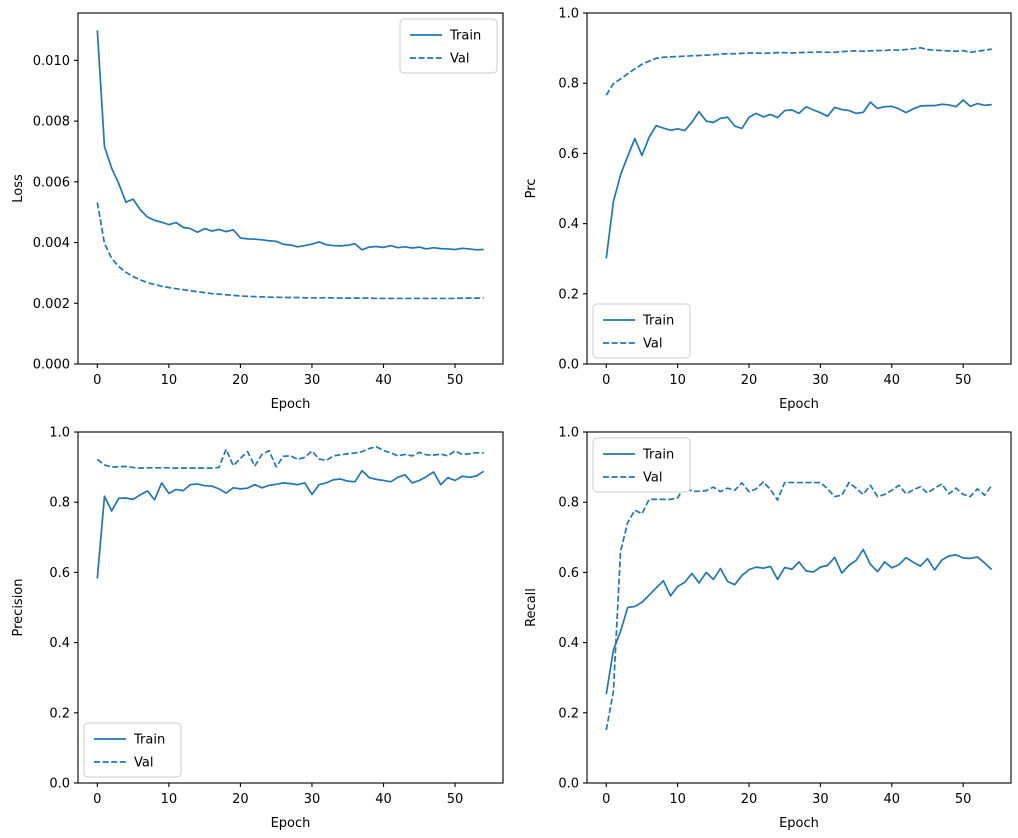 The image size is (1018, 838). What do you see at coordinates (18, 188) in the screenshot?
I see `y-axis-label: Loss` at bounding box center [18, 188].